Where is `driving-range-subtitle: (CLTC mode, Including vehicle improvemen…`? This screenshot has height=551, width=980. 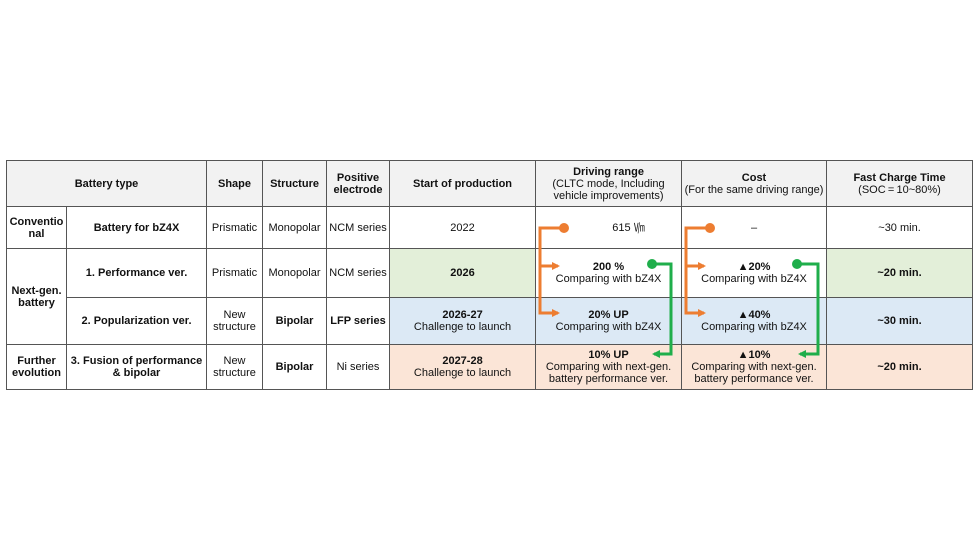
driving-range-subtitle: (CLTC mode, Including vehicle improvemen… is located at coordinates (608, 189).